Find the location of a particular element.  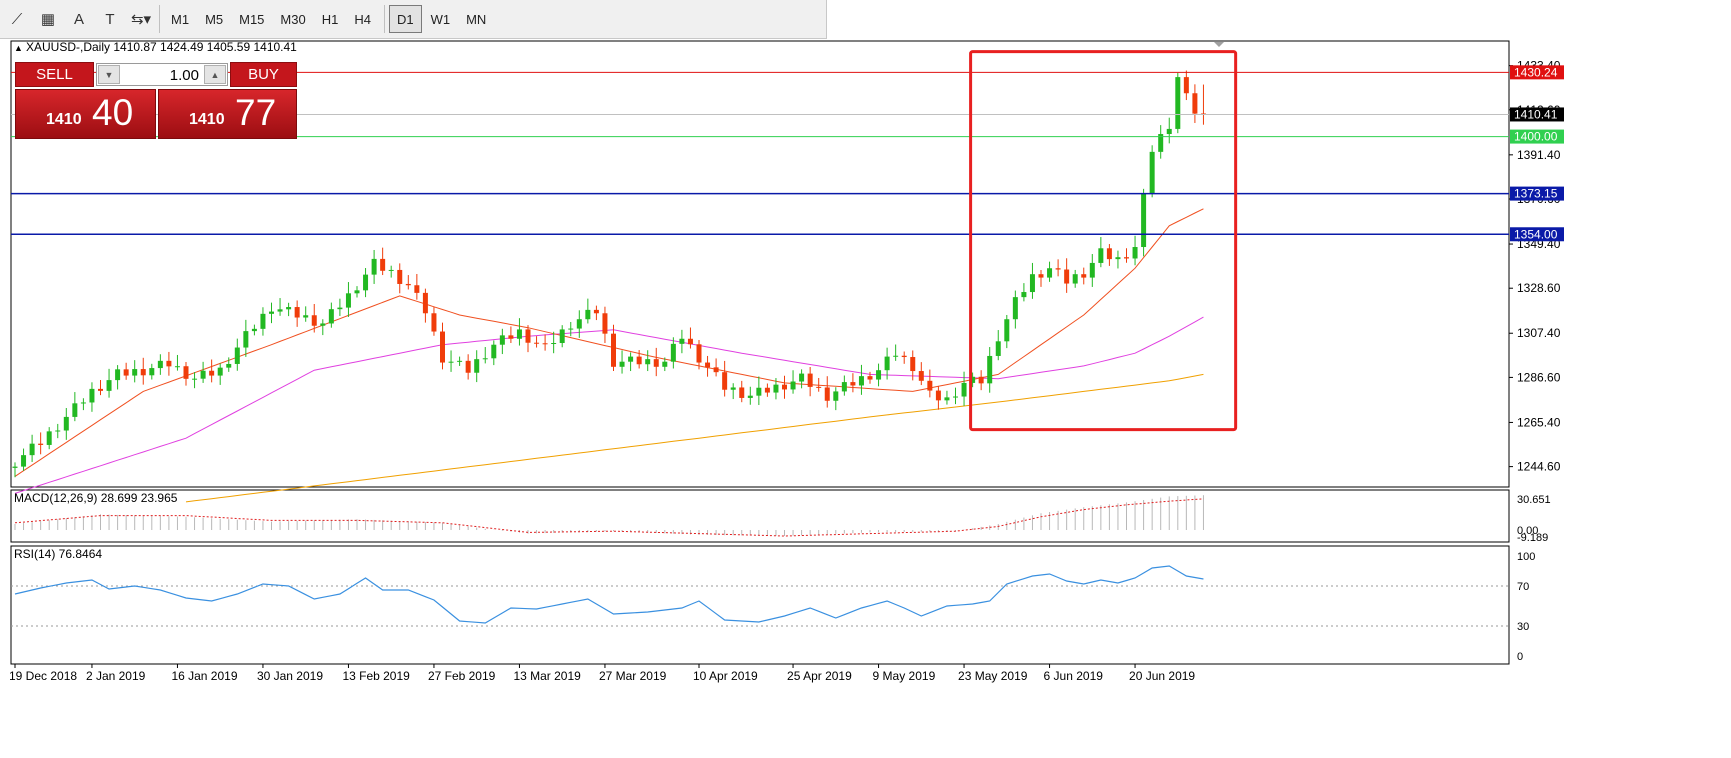

grid-icon: ▦ is located at coordinates (48, 19).